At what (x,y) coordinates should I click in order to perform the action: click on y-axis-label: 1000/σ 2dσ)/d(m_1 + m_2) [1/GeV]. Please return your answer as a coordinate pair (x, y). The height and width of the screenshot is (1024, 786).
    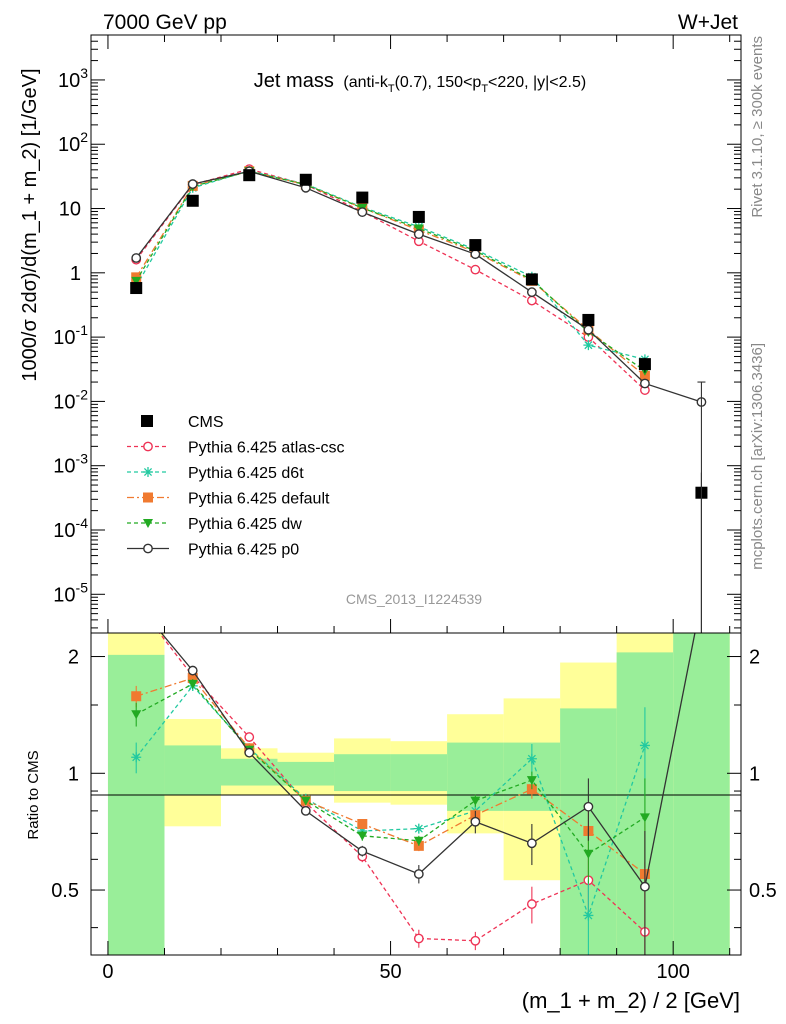
    Looking at the image, I should click on (30, 224).